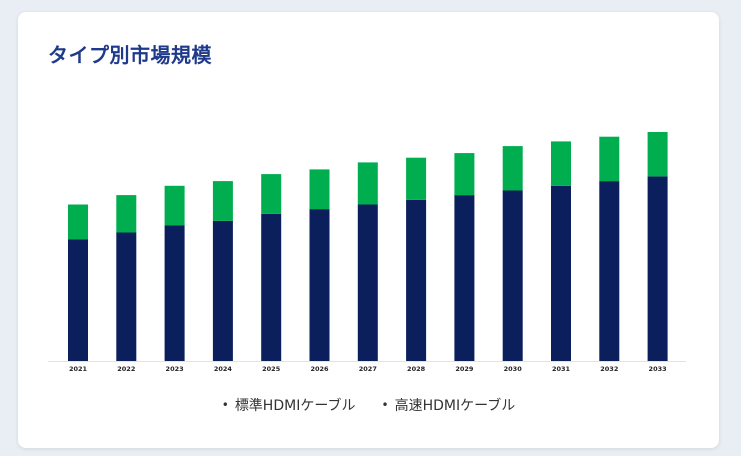 The height and width of the screenshot is (456, 741). I want to click on bar-standard-2025, so click(271, 287).